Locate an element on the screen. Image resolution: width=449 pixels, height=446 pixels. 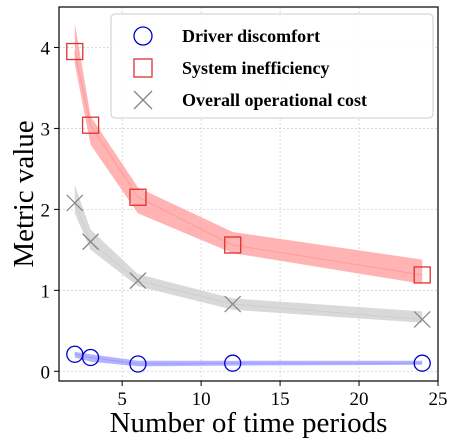
legend-entry: System inefficiency is located at coordinates (231, 68).